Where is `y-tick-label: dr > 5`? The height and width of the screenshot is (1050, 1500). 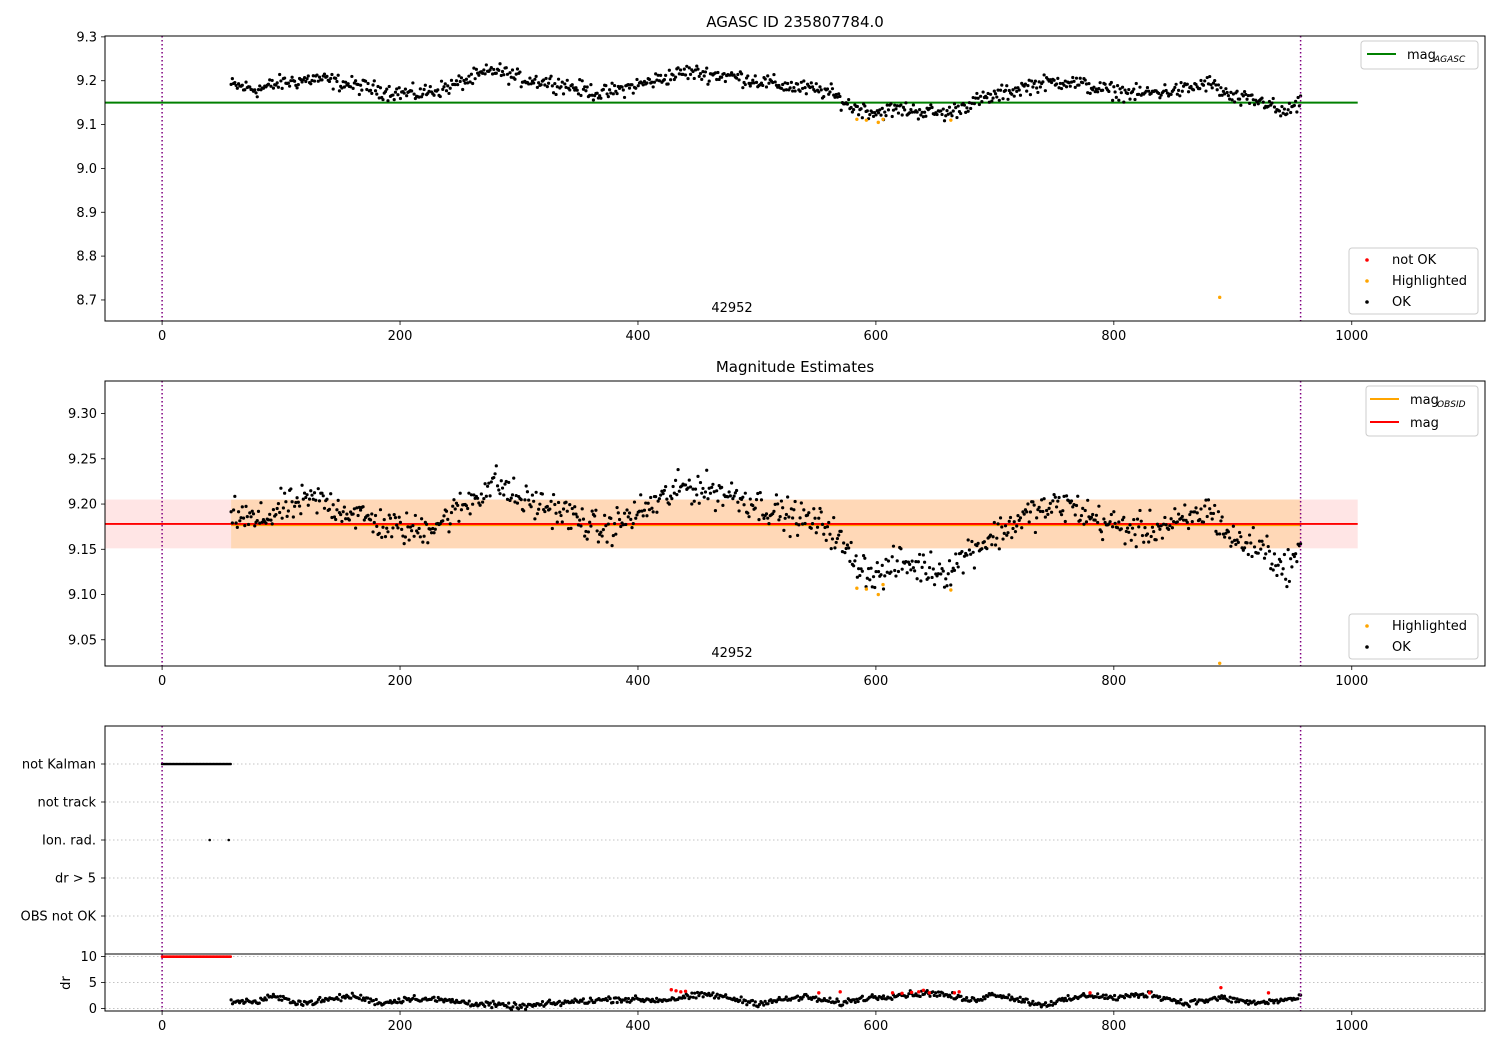 y-tick-label: dr > 5 is located at coordinates (75, 879).